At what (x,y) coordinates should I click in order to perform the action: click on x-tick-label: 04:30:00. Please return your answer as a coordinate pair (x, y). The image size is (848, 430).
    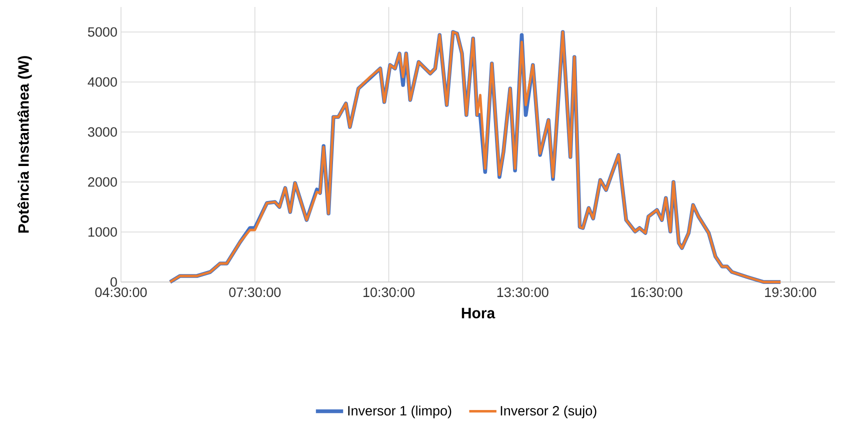
    Looking at the image, I should click on (121, 293).